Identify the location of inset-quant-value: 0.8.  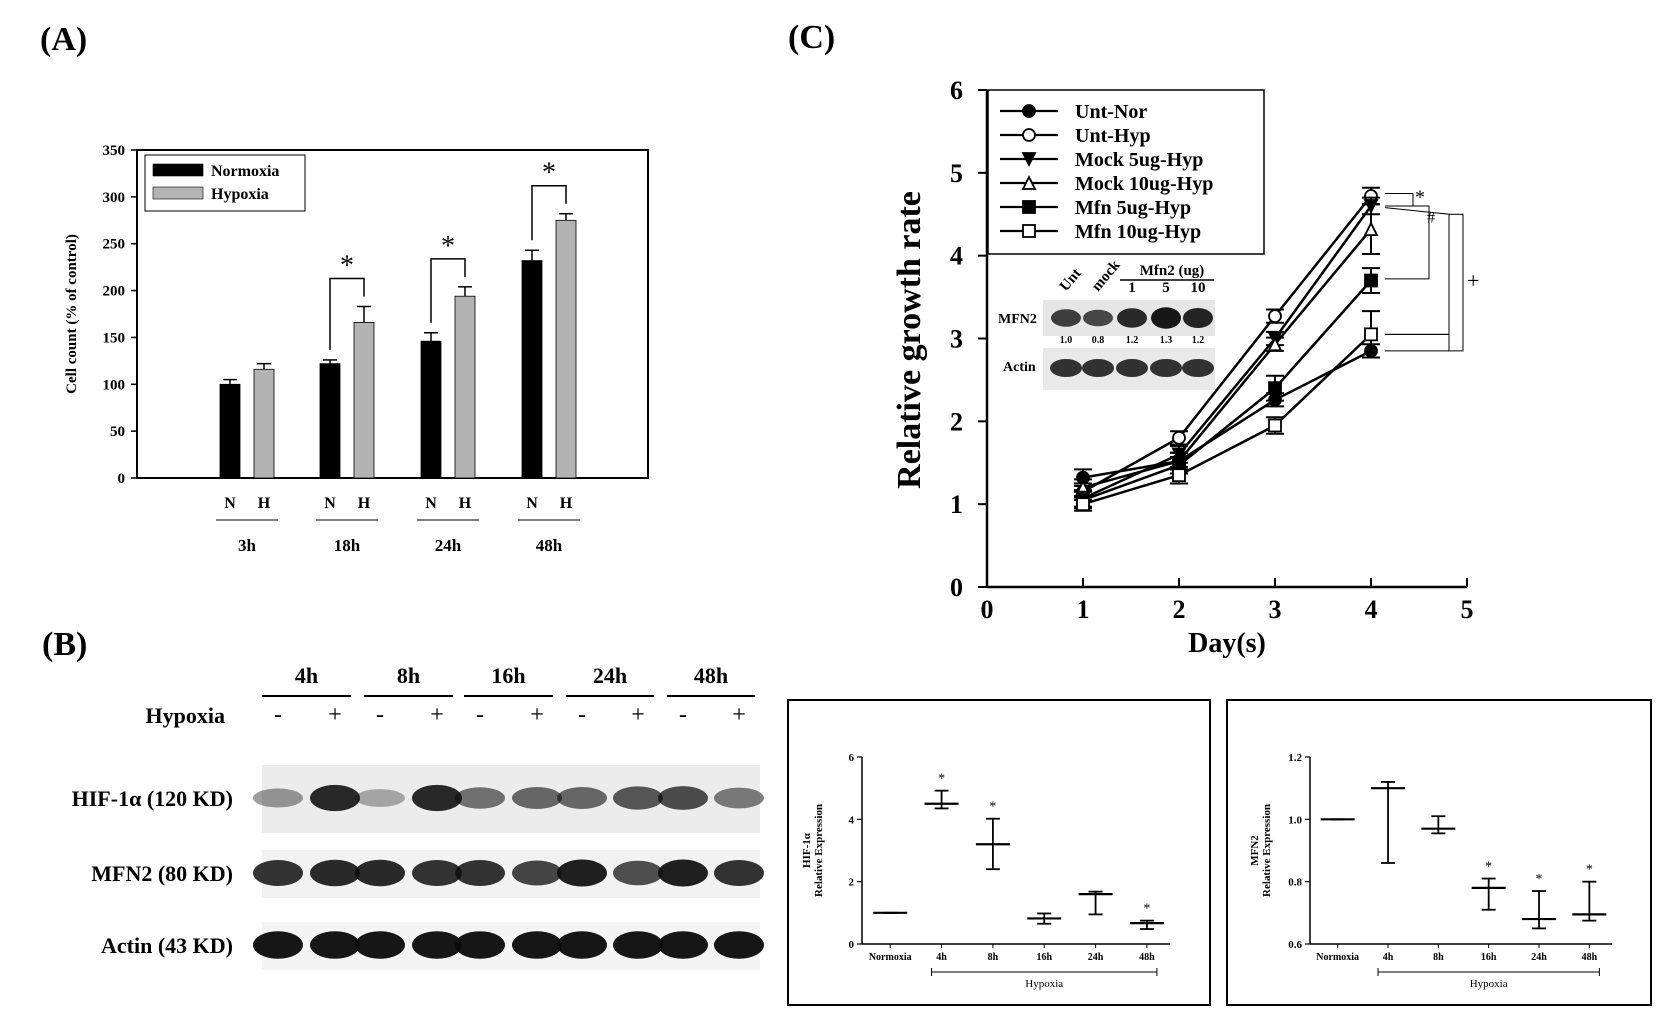
(1098, 340).